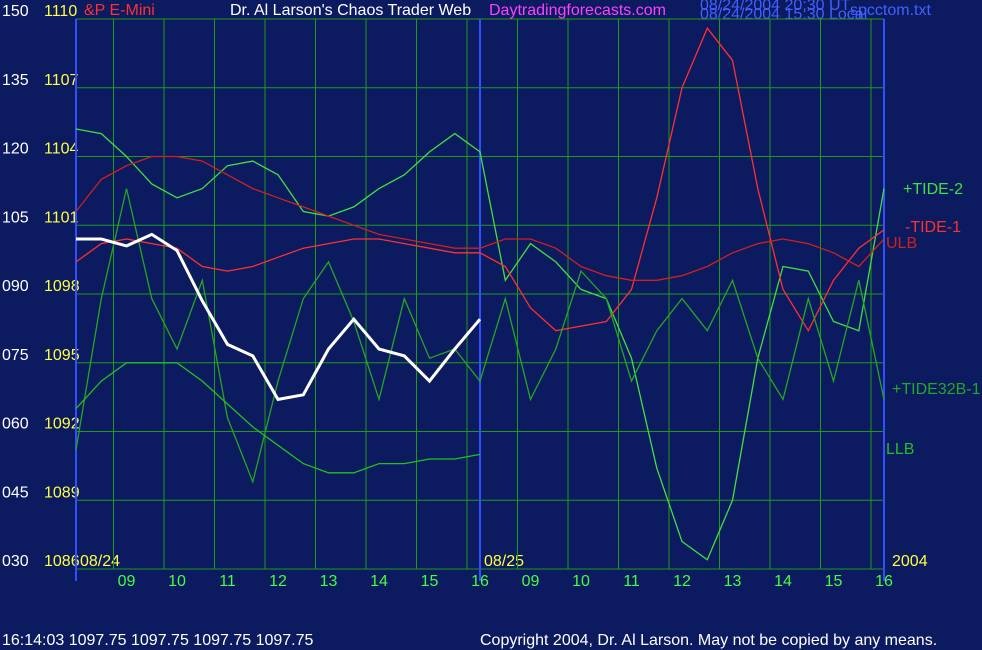 This screenshot has width=982, height=650. Describe the element at coordinates (504, 561) in the screenshot. I see `date-label: 08/25` at that location.